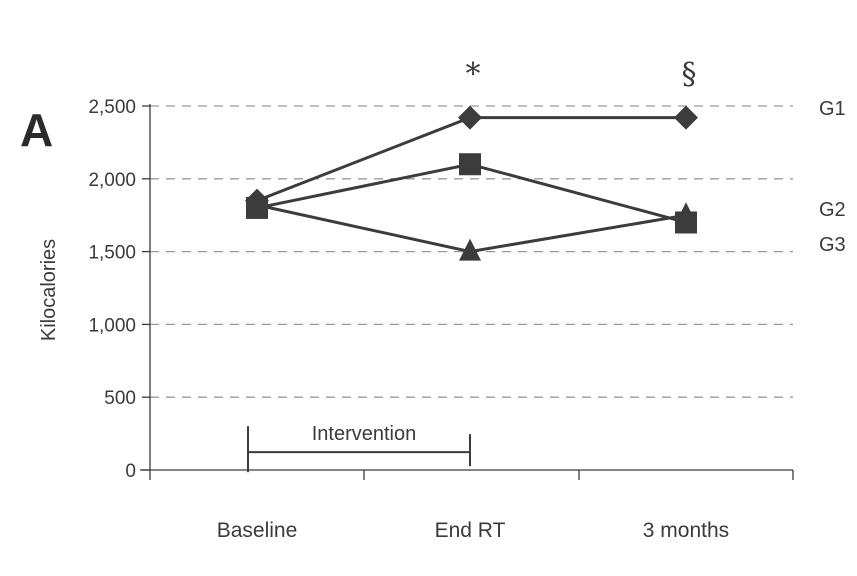 The width and height of the screenshot is (857, 576). I want to click on significance-marker: *, so click(473, 74).